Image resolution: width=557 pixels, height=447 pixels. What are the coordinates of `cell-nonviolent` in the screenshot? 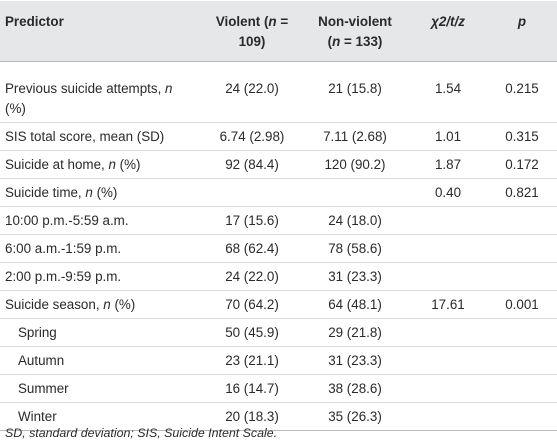 It's located at (355, 192).